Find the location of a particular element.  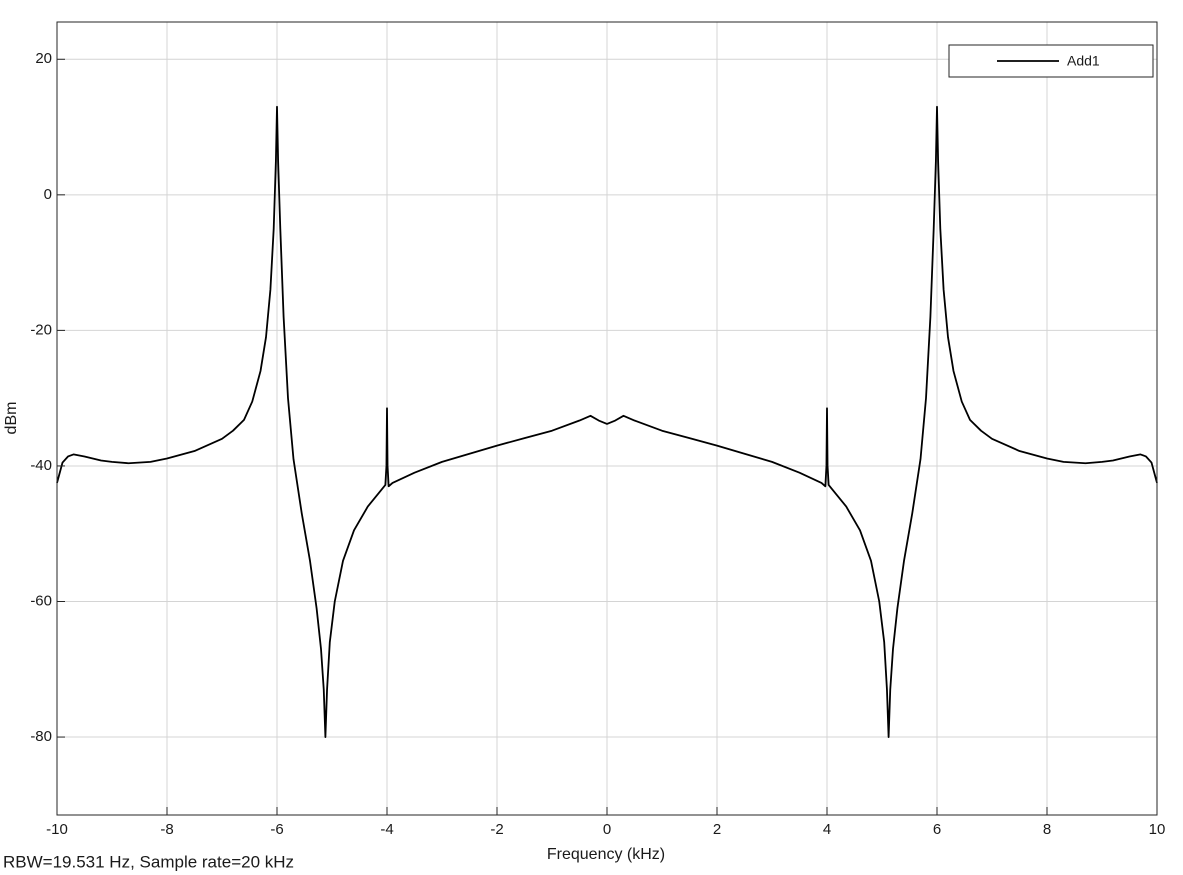

x-tick-label: 6 is located at coordinates (937, 829).